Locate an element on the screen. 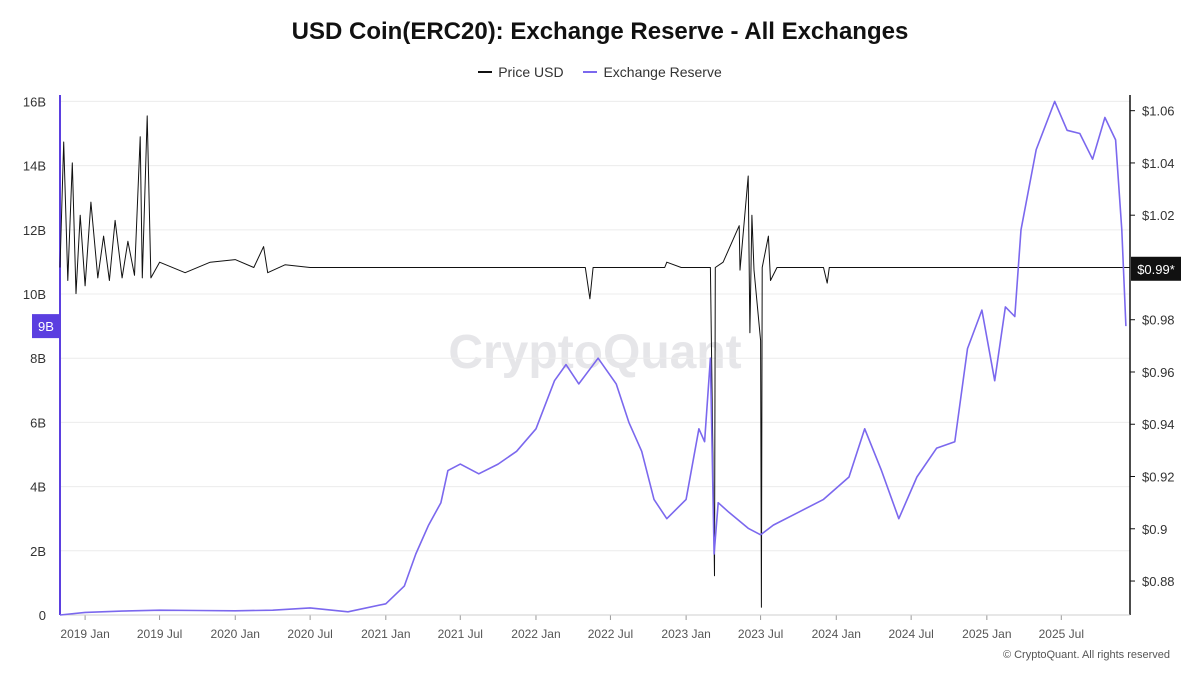 This screenshot has height=675, width=1200. copyright-footer: © CryptoQuant. All rights reserved is located at coordinates (1086, 655).